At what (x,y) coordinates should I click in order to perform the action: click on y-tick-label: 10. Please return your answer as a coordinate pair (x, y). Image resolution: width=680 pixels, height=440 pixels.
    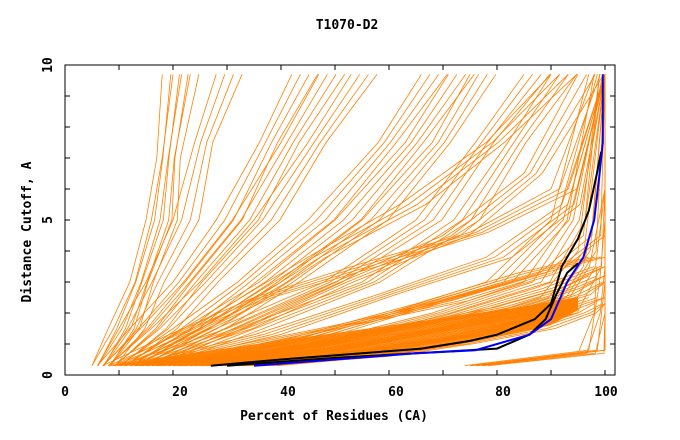
    Looking at the image, I should click on (48, 65).